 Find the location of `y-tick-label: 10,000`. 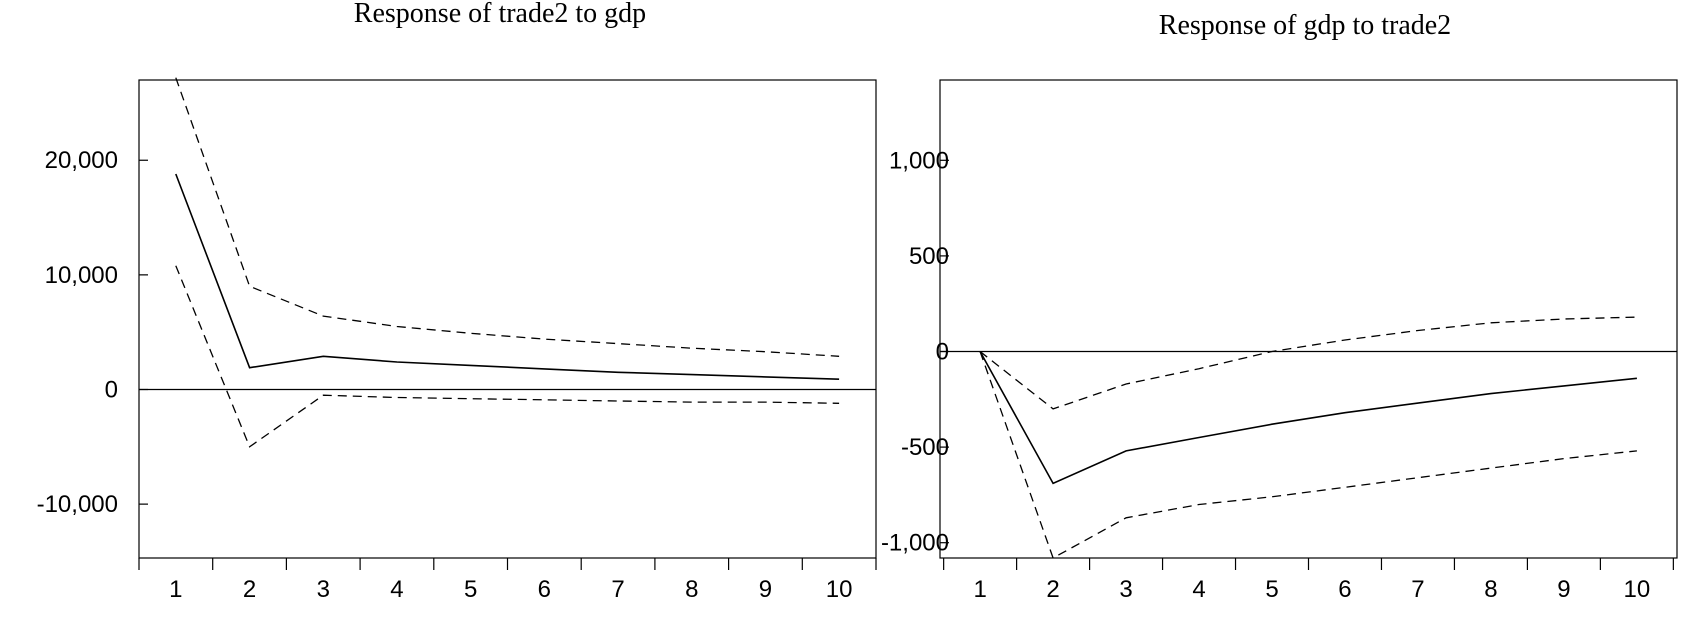

y-tick-label: 10,000 is located at coordinates (81, 275).